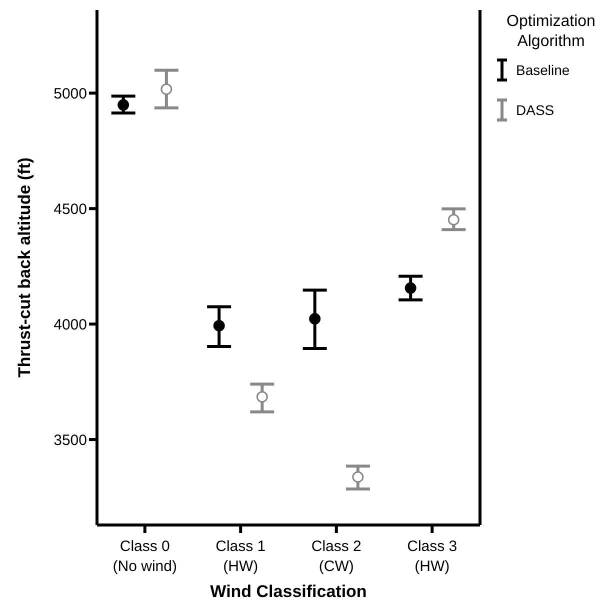 The height and width of the screenshot is (615, 611). What do you see at coordinates (336, 556) in the screenshot?
I see `x-tick-label: Class 2 (CW)` at bounding box center [336, 556].